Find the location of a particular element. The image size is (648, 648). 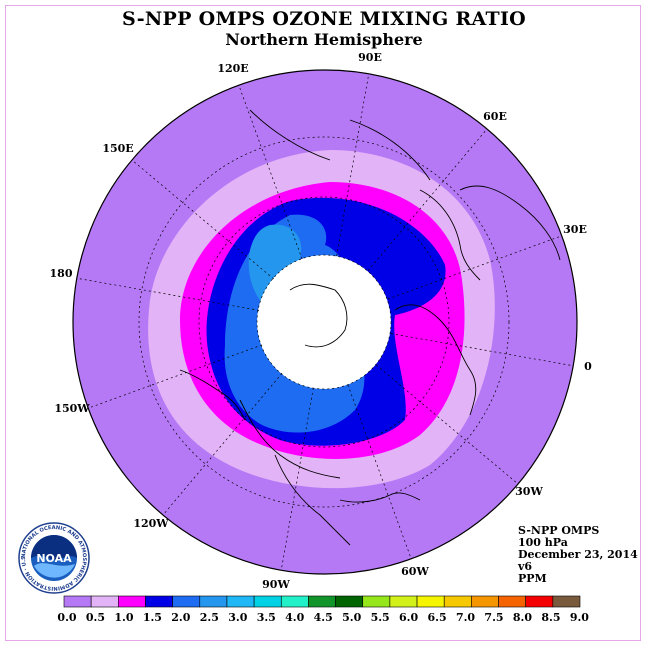

colorbar-tick-label: 7.5 is located at coordinates (493, 617).